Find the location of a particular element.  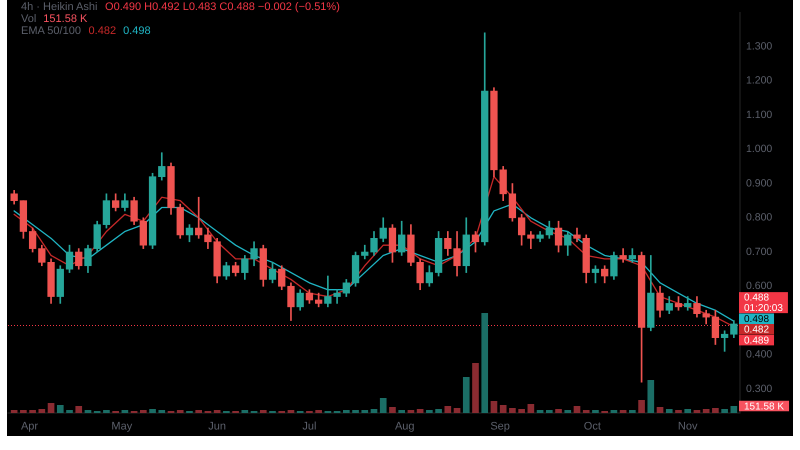

chart-title: 4h · Heikin Ashi is located at coordinates (59, 7).